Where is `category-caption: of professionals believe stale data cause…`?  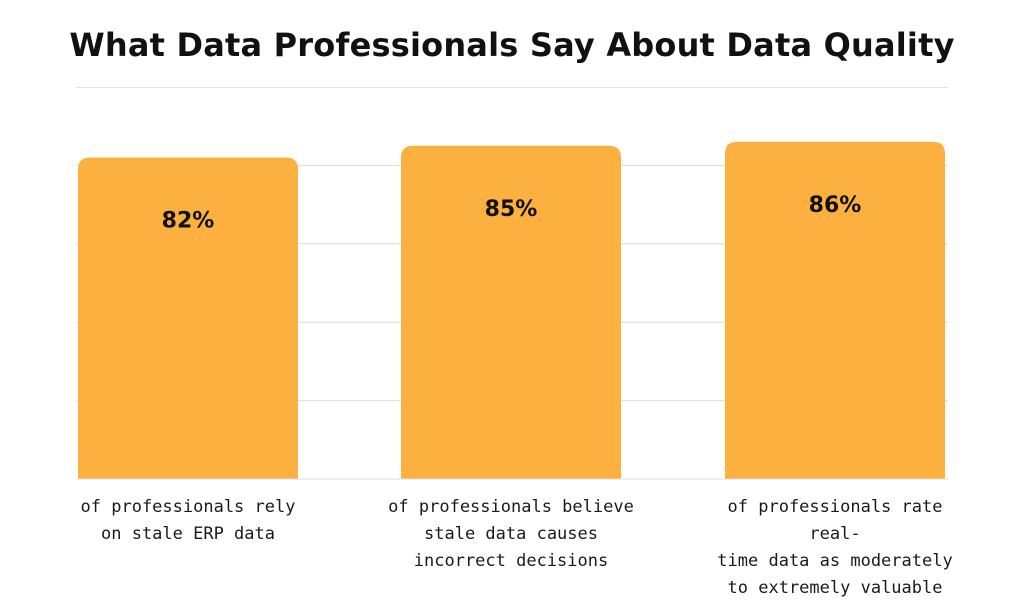 category-caption: of professionals believe stale data cause… is located at coordinates (511, 534).